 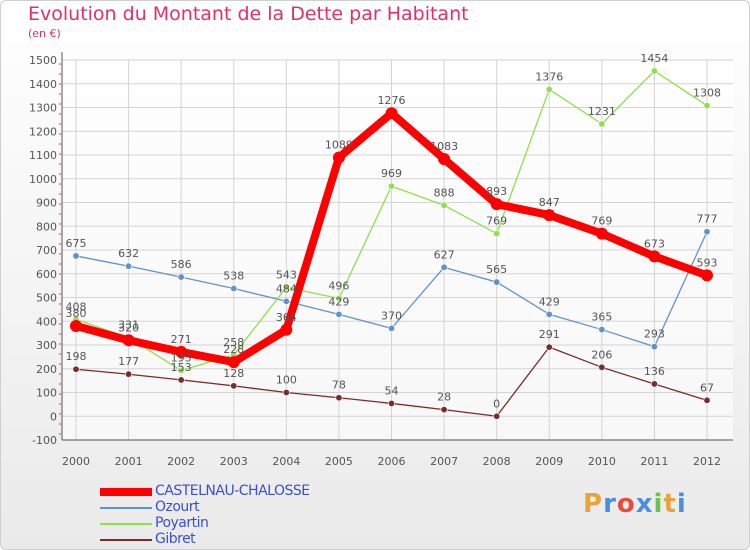 I want to click on data-label: 177, so click(x=128, y=361).